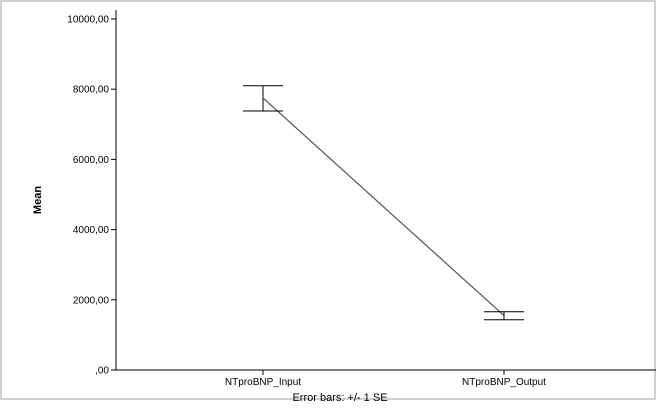  What do you see at coordinates (91, 196) in the screenshot?
I see `y-ticks: ,00 2000,00 4000,00 6000,00 8000,00 10000,00` at bounding box center [91, 196].